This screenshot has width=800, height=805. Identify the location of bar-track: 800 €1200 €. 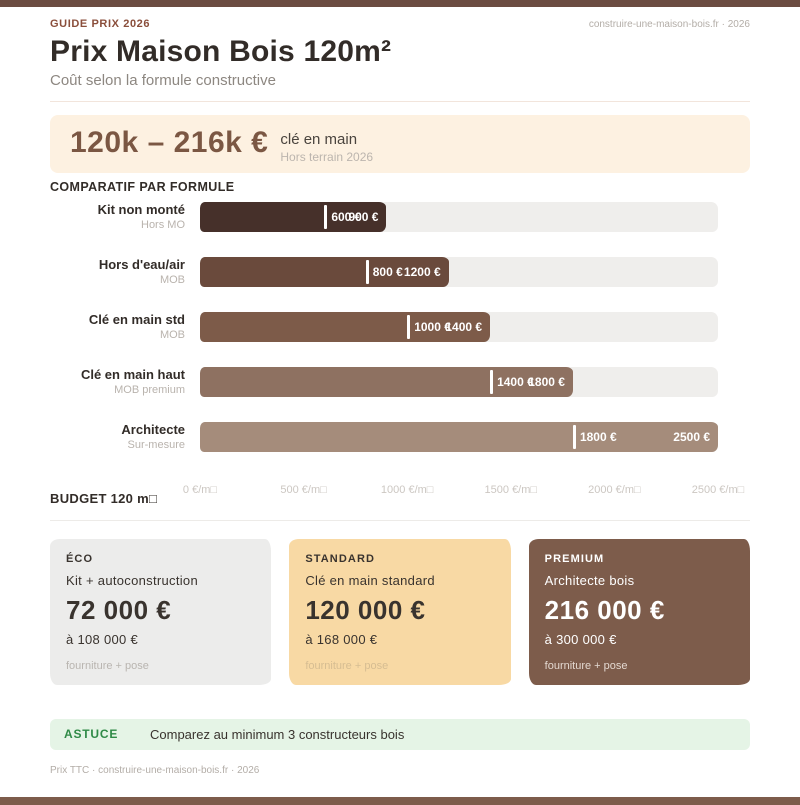
(459, 271).